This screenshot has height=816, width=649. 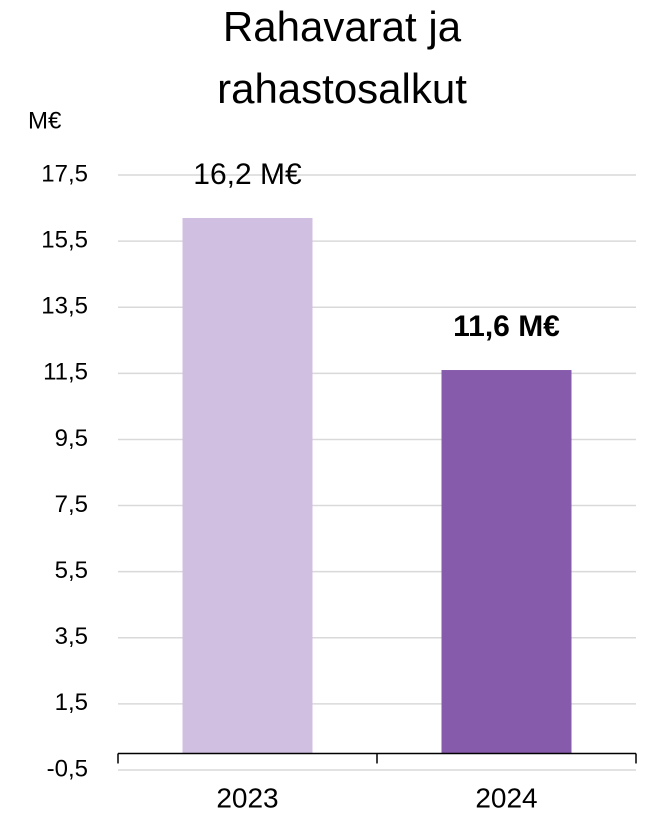 I want to click on y-tick-label: 9,5, so click(x=71, y=438).